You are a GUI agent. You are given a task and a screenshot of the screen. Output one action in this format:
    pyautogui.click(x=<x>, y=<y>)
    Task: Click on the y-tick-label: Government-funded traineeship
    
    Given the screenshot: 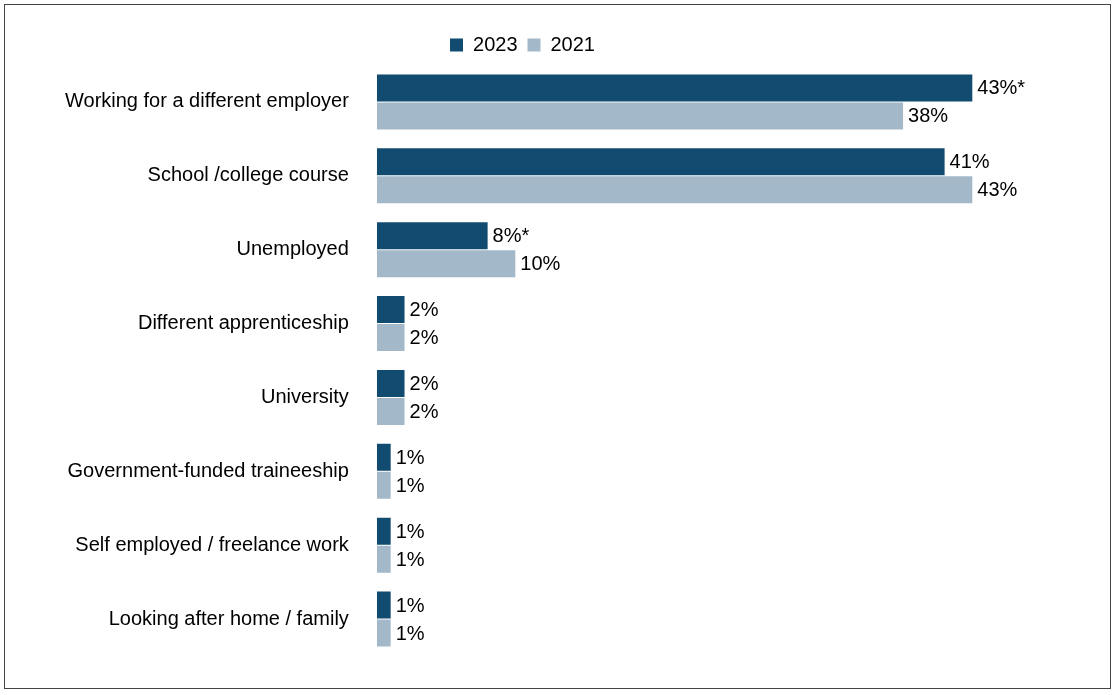 What is the action you would take?
    pyautogui.click(x=208, y=469)
    